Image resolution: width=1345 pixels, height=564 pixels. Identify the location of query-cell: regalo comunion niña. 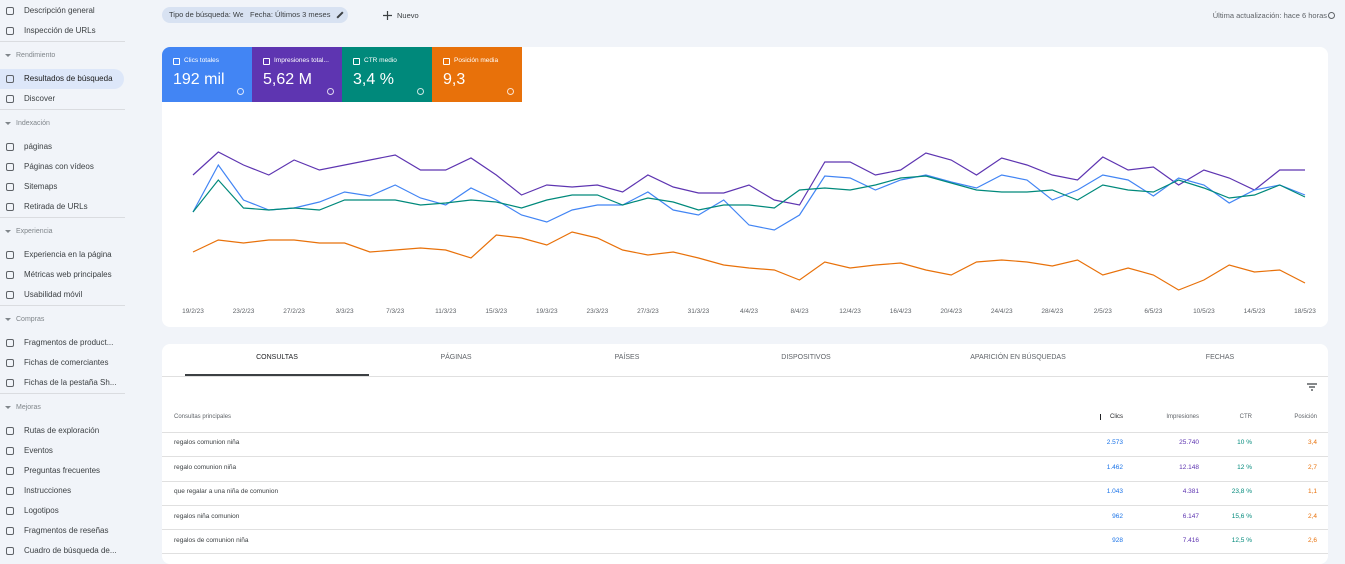
(205, 467).